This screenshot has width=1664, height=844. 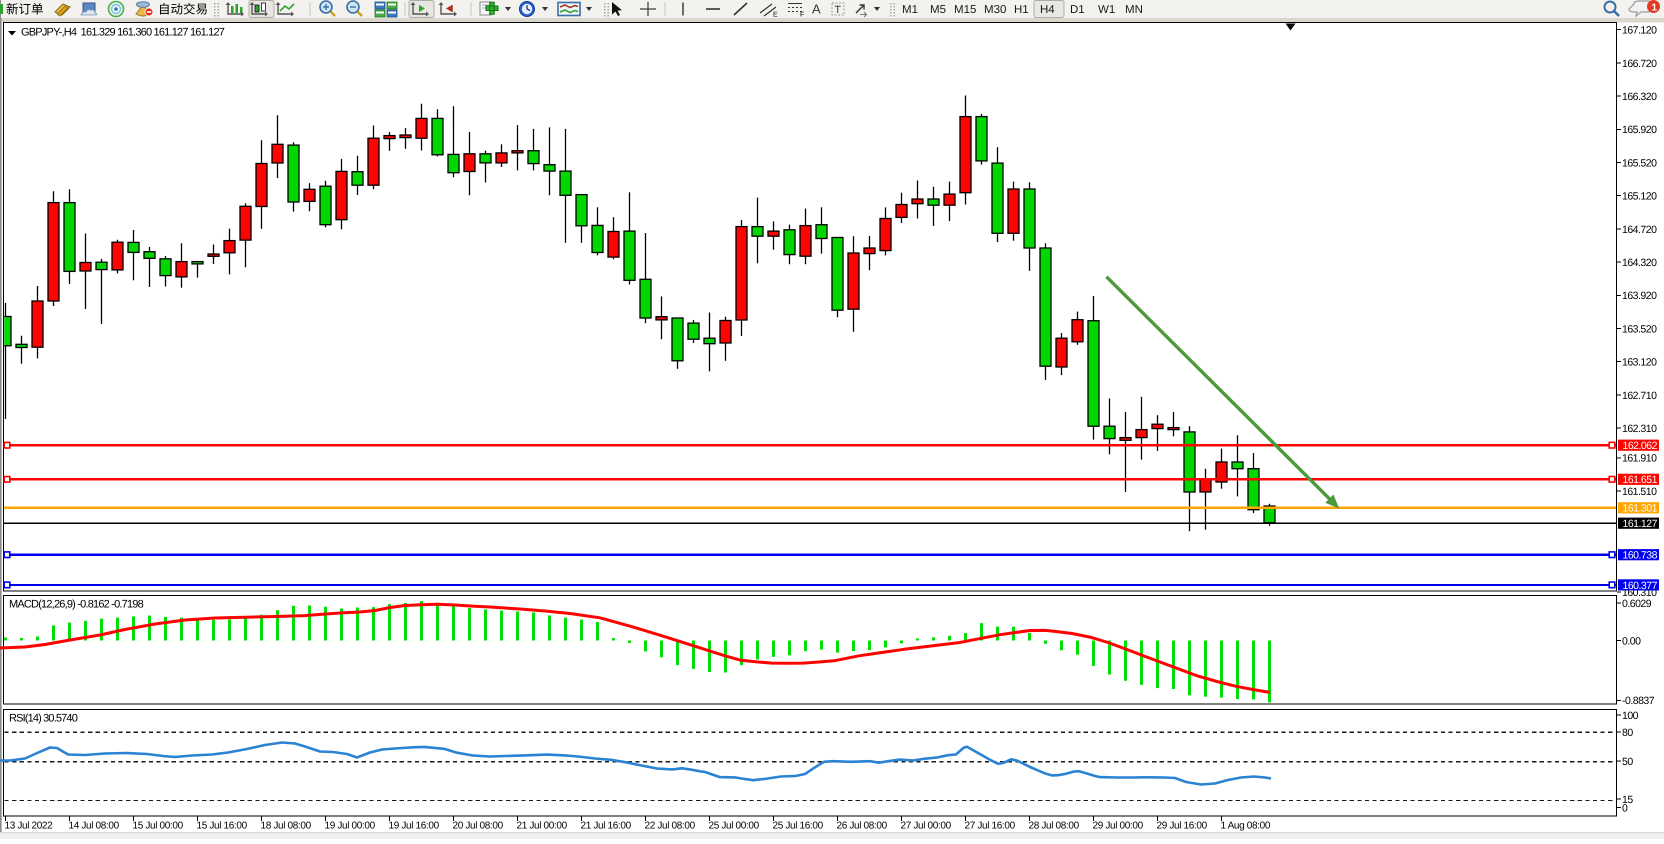 I want to click on svg-text: 15 Jul 16:00, so click(x=222, y=826).